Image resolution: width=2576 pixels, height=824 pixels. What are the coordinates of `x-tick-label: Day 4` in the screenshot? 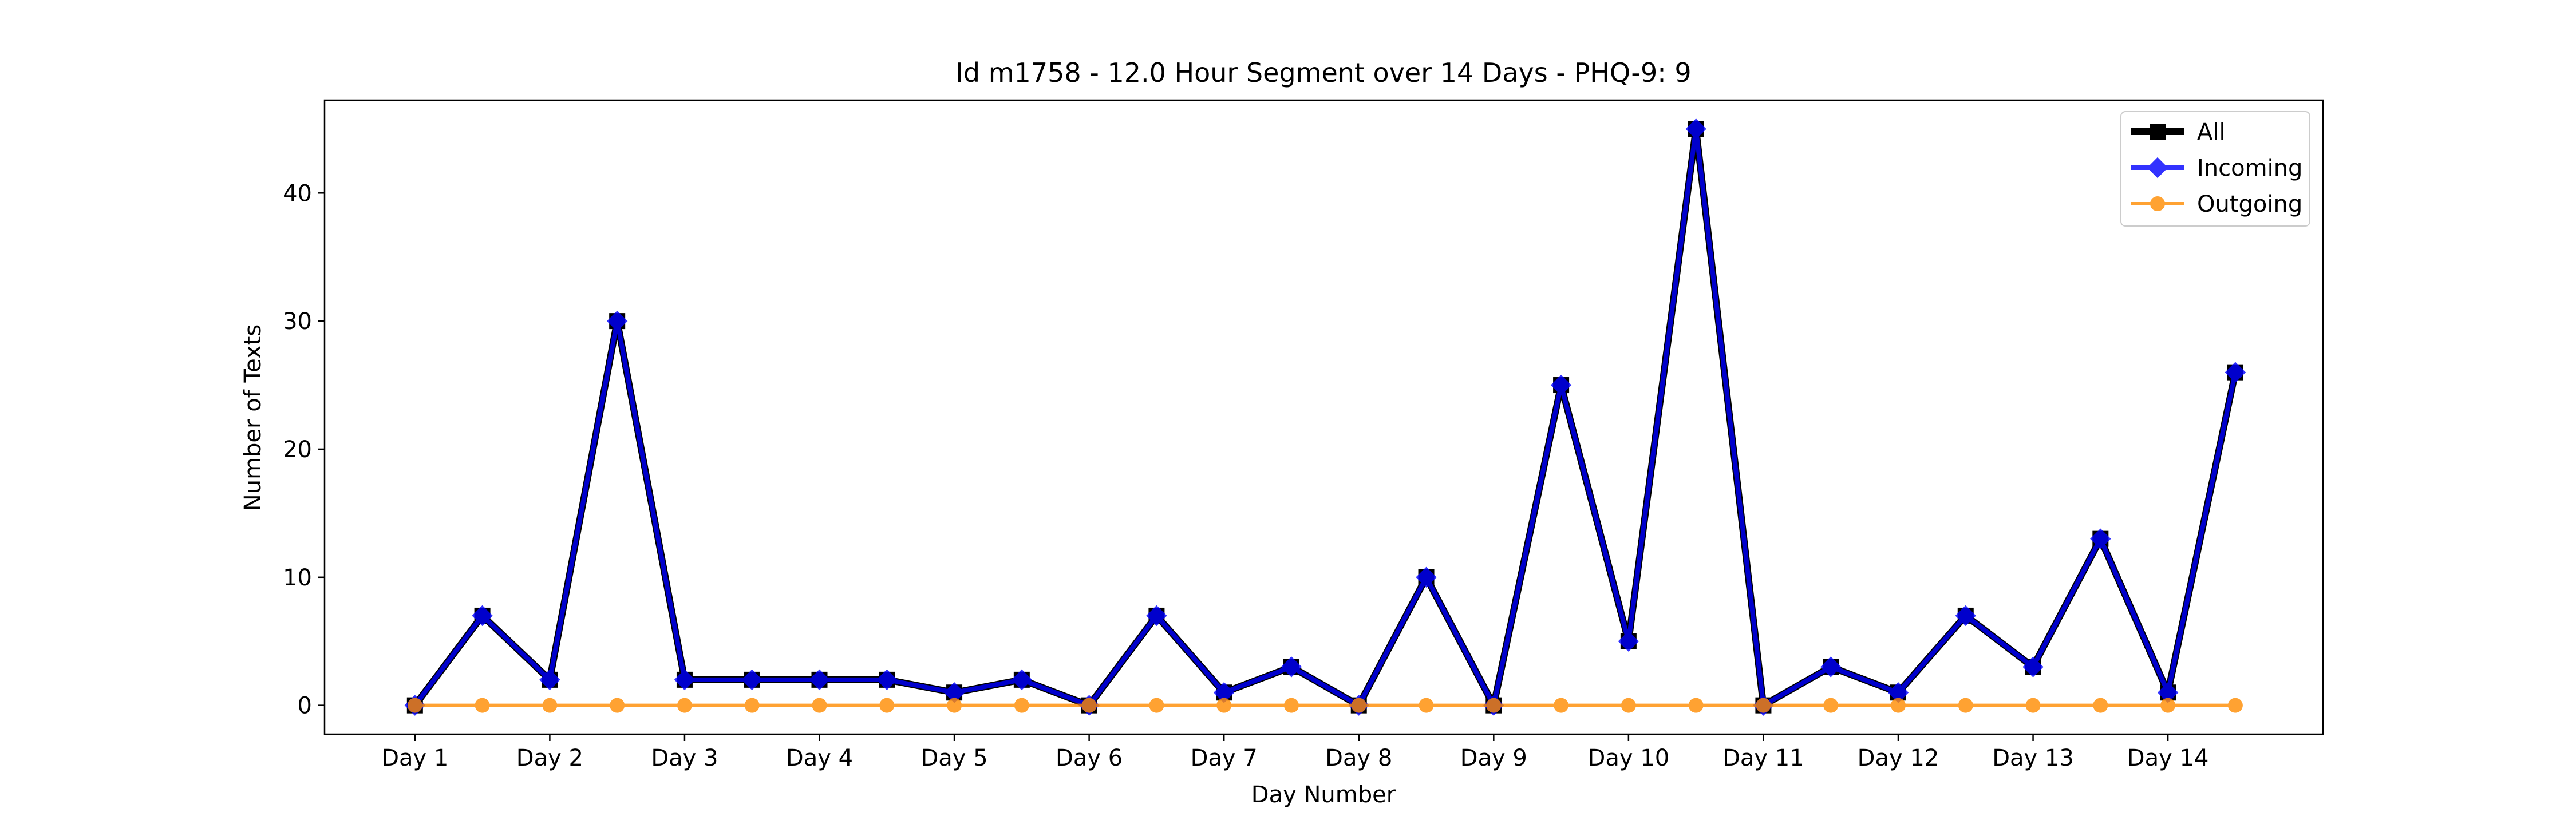 It's located at (819, 758).